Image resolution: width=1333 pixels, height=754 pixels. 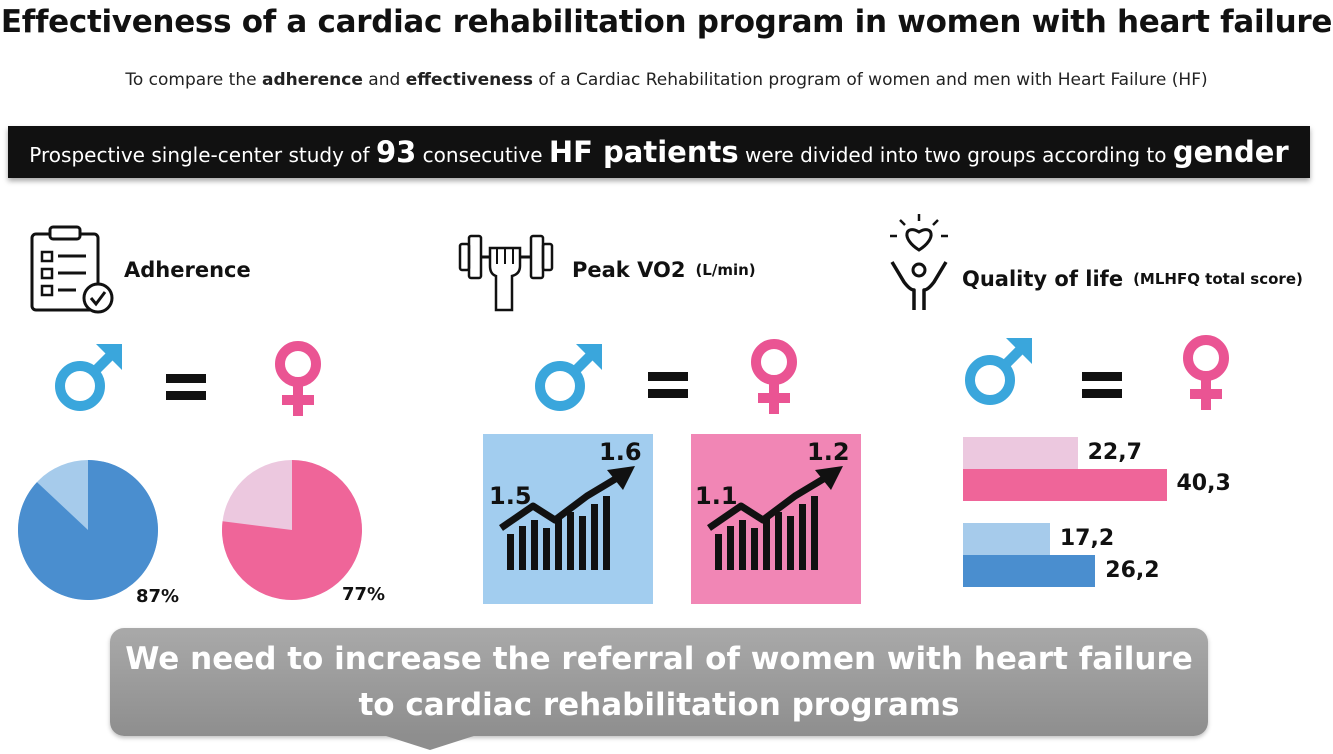 I want to click on qol-men-value-light: 17,2, so click(x=1087, y=538).